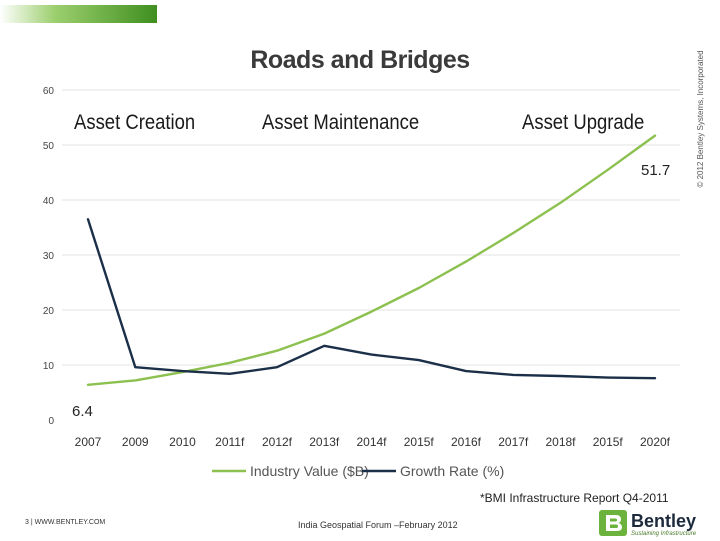 The height and width of the screenshot is (541, 720). What do you see at coordinates (135, 122) in the screenshot?
I see `phase-label-creation: Asset Creation` at bounding box center [135, 122].